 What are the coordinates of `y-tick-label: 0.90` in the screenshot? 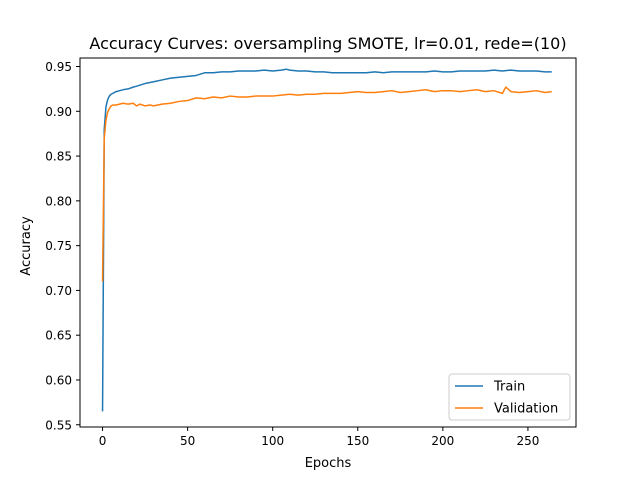 It's located at (58, 112).